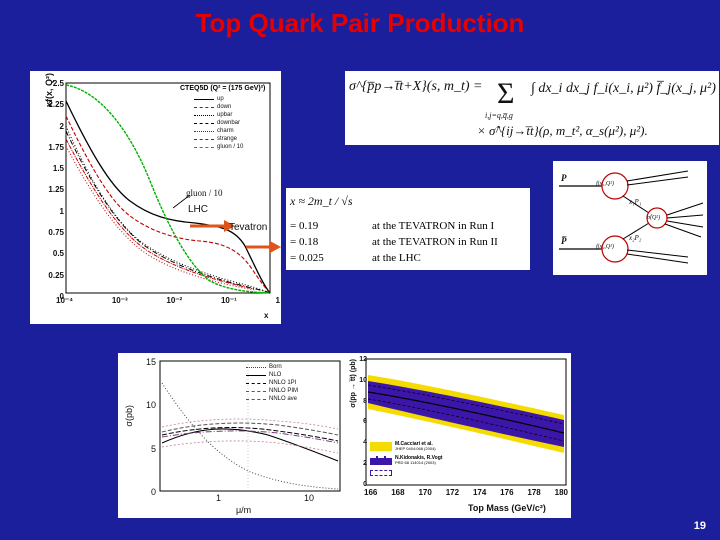 Image resolution: width=720 pixels, height=540 pixels. I want to click on pdf-xticks: 10⁻⁴ 10⁻³ 10⁻² 10⁻¹ 1, so click(168, 300).